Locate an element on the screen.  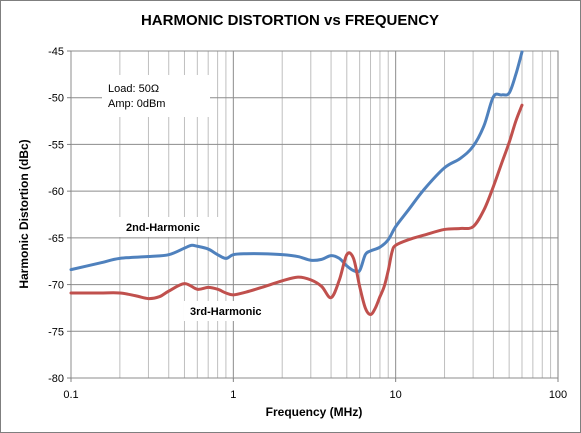
x-tick-label: 1 is located at coordinates (233, 395).